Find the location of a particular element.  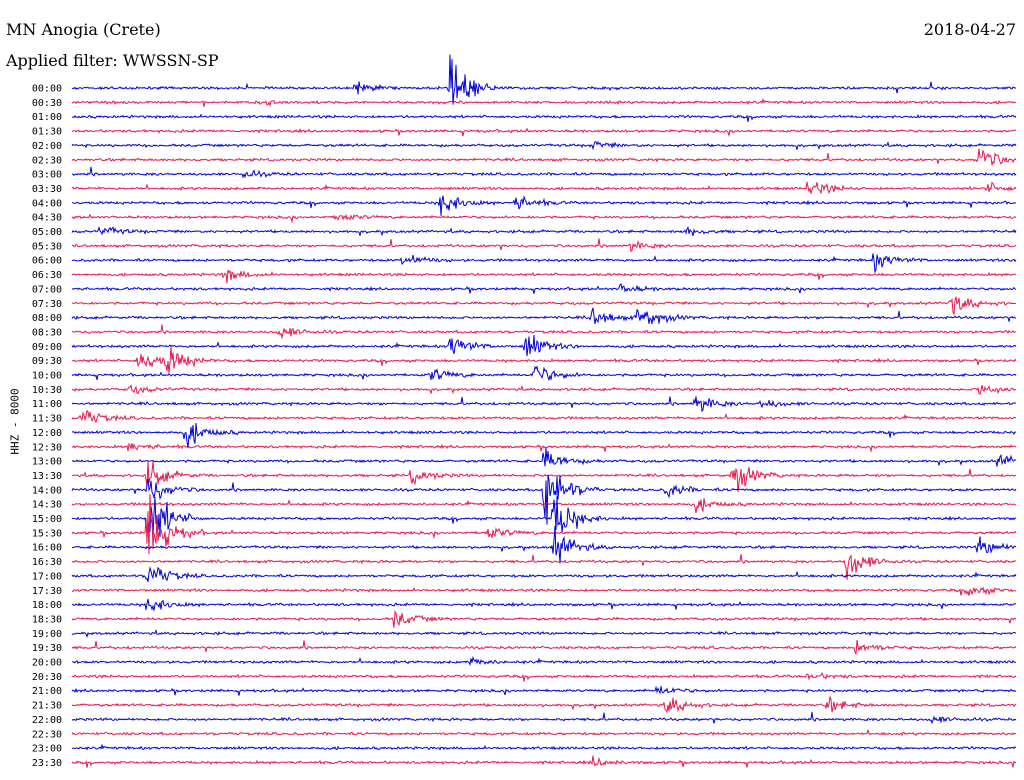

row-time-label: 03:00 is located at coordinates (47, 175).